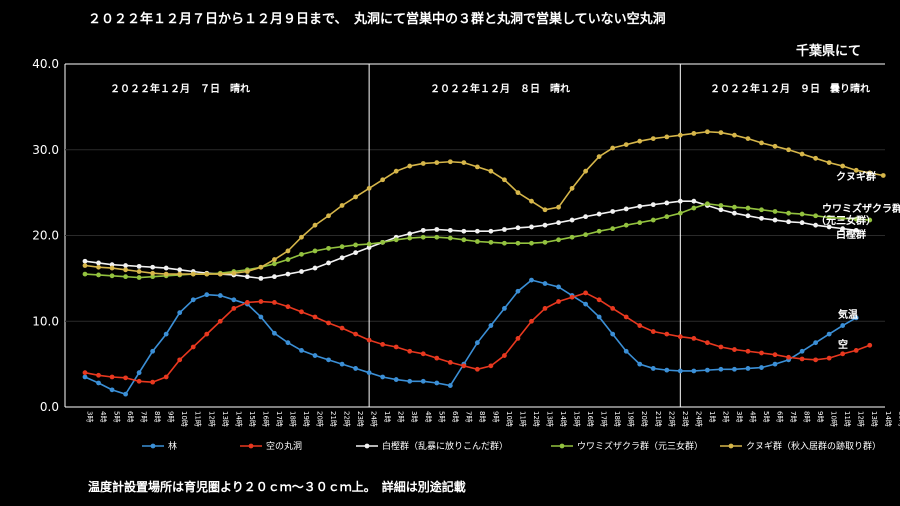 The width and height of the screenshot is (900, 506). What do you see at coordinates (360, 419) in the screenshot?
I see `x-tick-label: 23時` at bounding box center [360, 419].